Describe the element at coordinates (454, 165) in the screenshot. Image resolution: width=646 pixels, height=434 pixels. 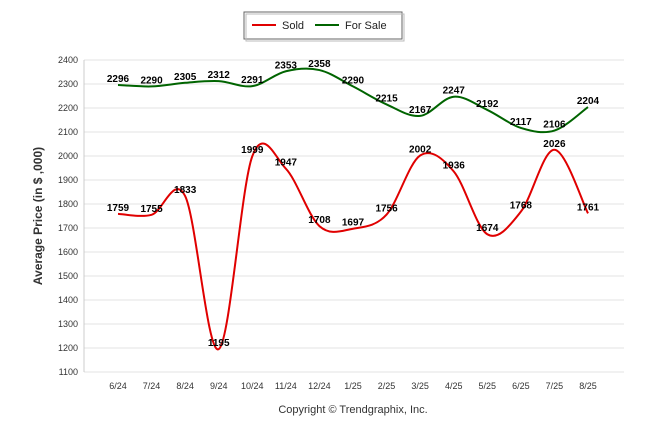
I see `data-label-sold: 1936` at that location.